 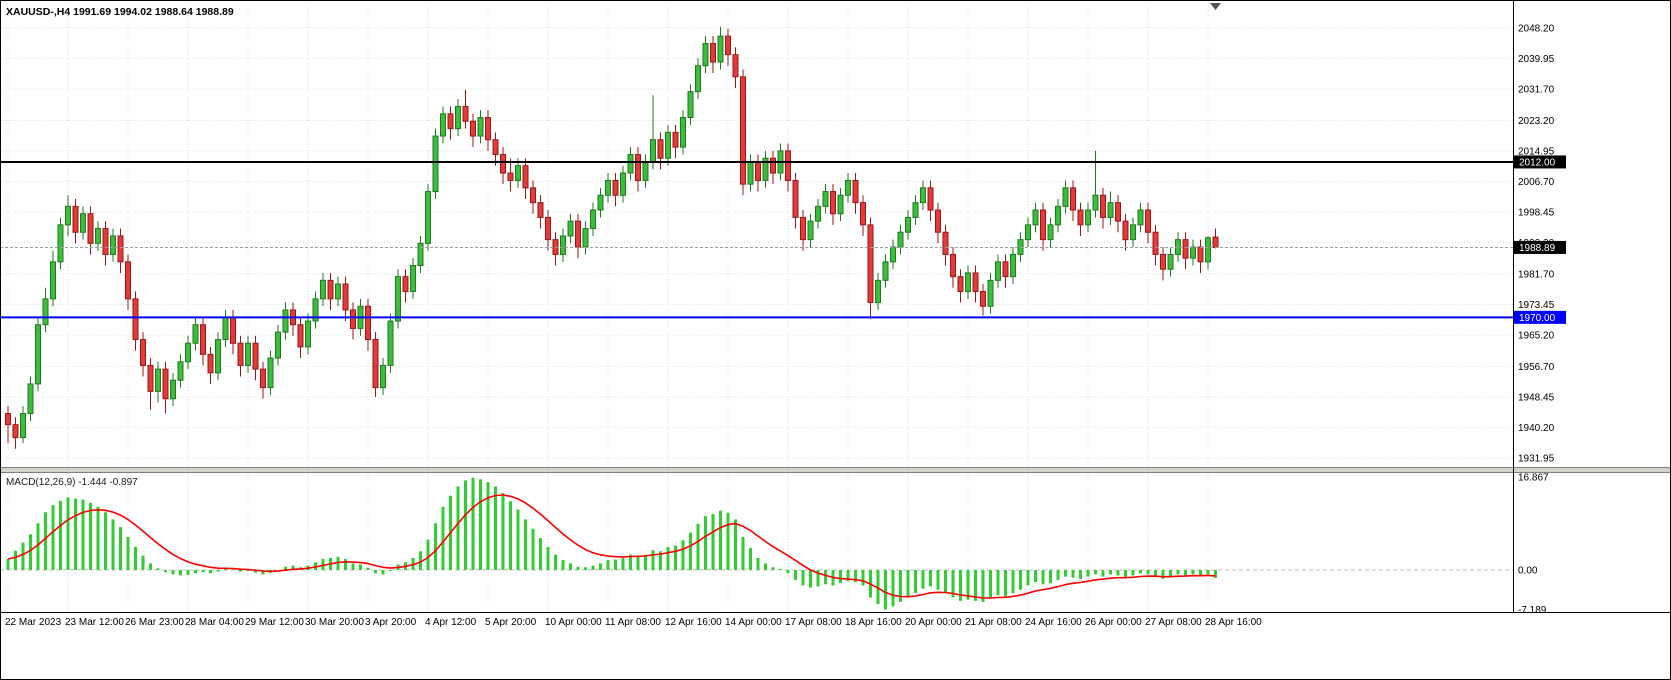 I want to click on time-axis-label: 20 Apr 00:00, so click(x=933, y=622).